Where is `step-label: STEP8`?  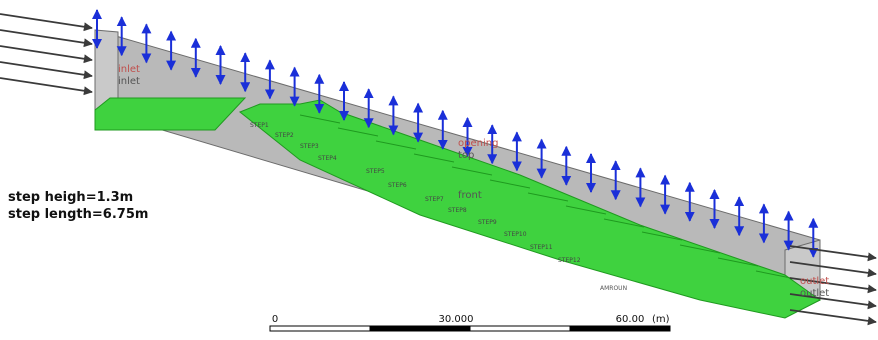 step-label: STEP8 is located at coordinates (457, 210).